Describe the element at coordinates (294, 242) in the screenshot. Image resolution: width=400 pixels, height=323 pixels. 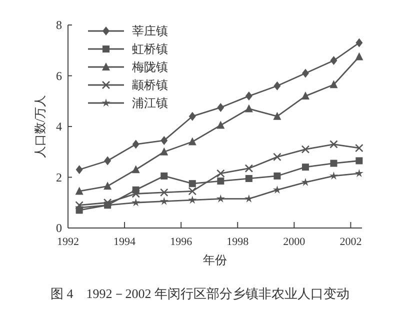
I see `x-tick-label: 2000` at that location.